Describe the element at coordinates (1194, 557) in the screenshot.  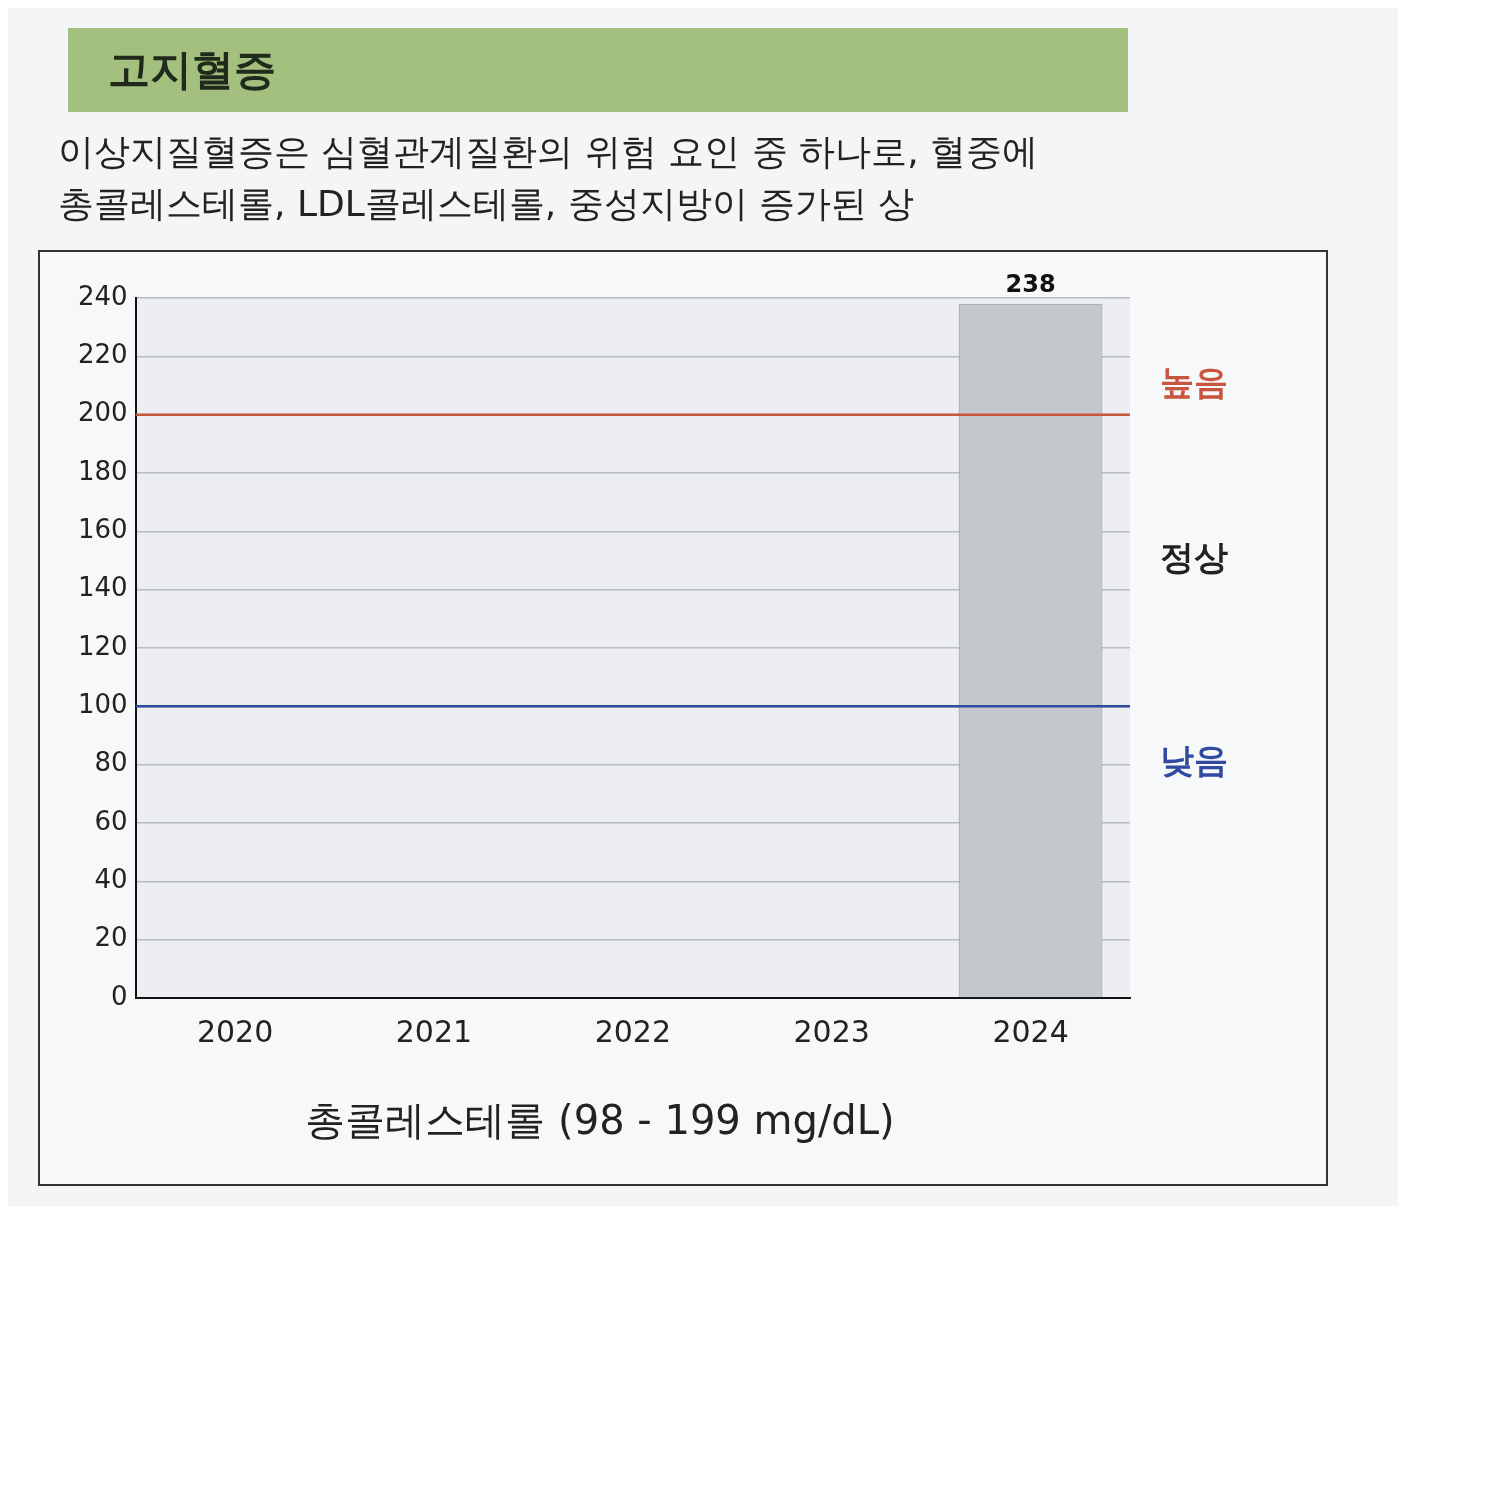
I see `text: 정상` at that location.